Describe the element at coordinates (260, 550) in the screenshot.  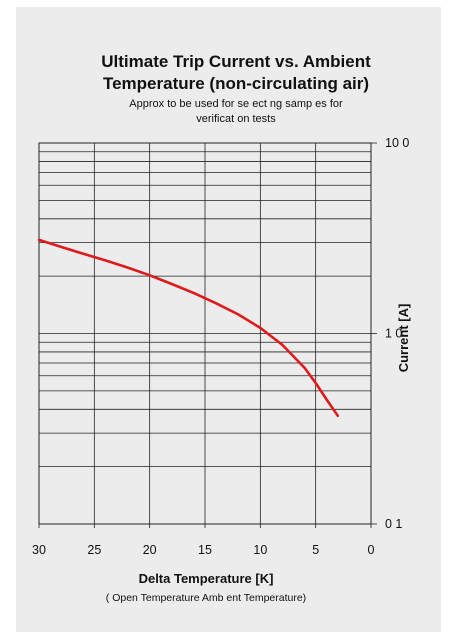
I see `x-tick-label: 10` at that location.